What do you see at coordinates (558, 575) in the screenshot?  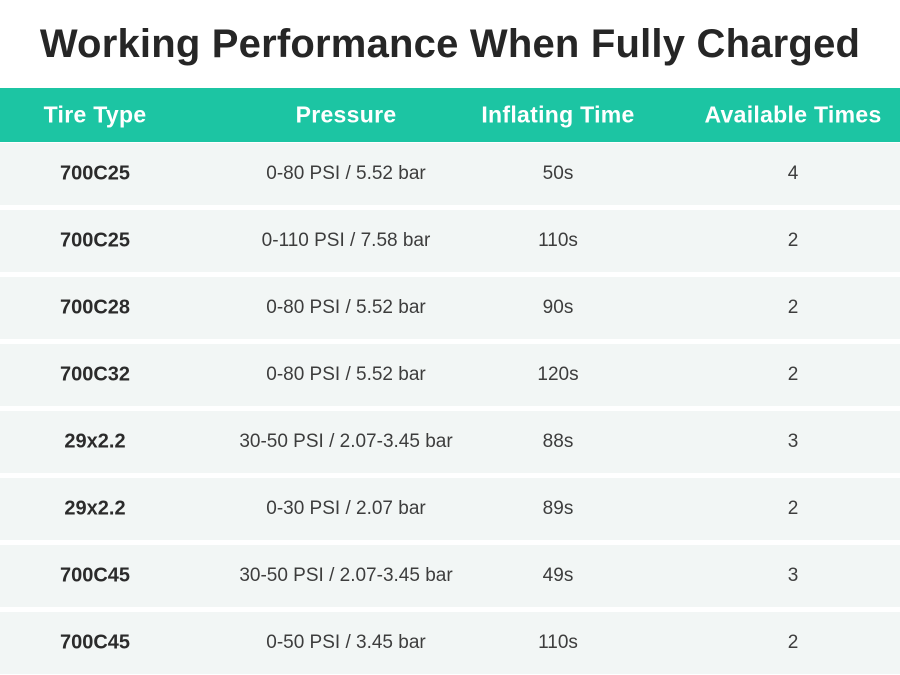 I see `cell-inflating-time: 49s` at bounding box center [558, 575].